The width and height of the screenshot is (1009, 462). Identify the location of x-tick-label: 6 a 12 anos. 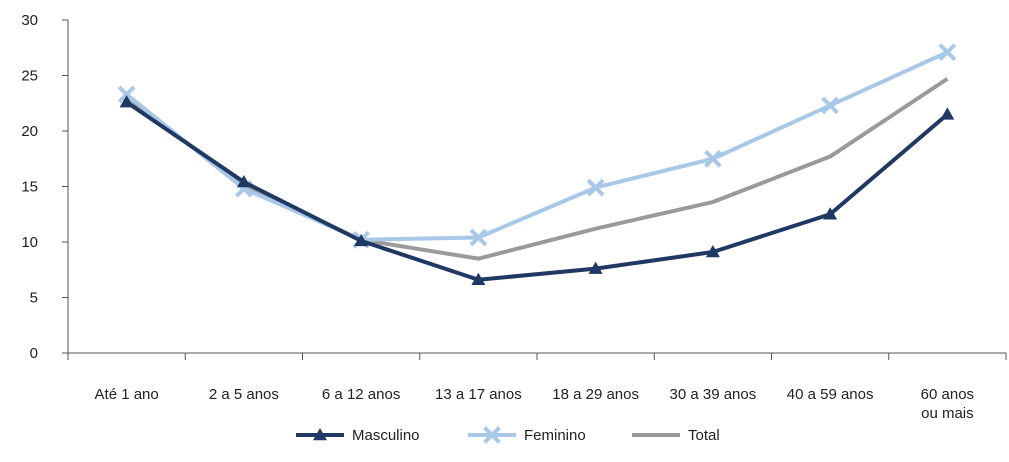
(361, 394).